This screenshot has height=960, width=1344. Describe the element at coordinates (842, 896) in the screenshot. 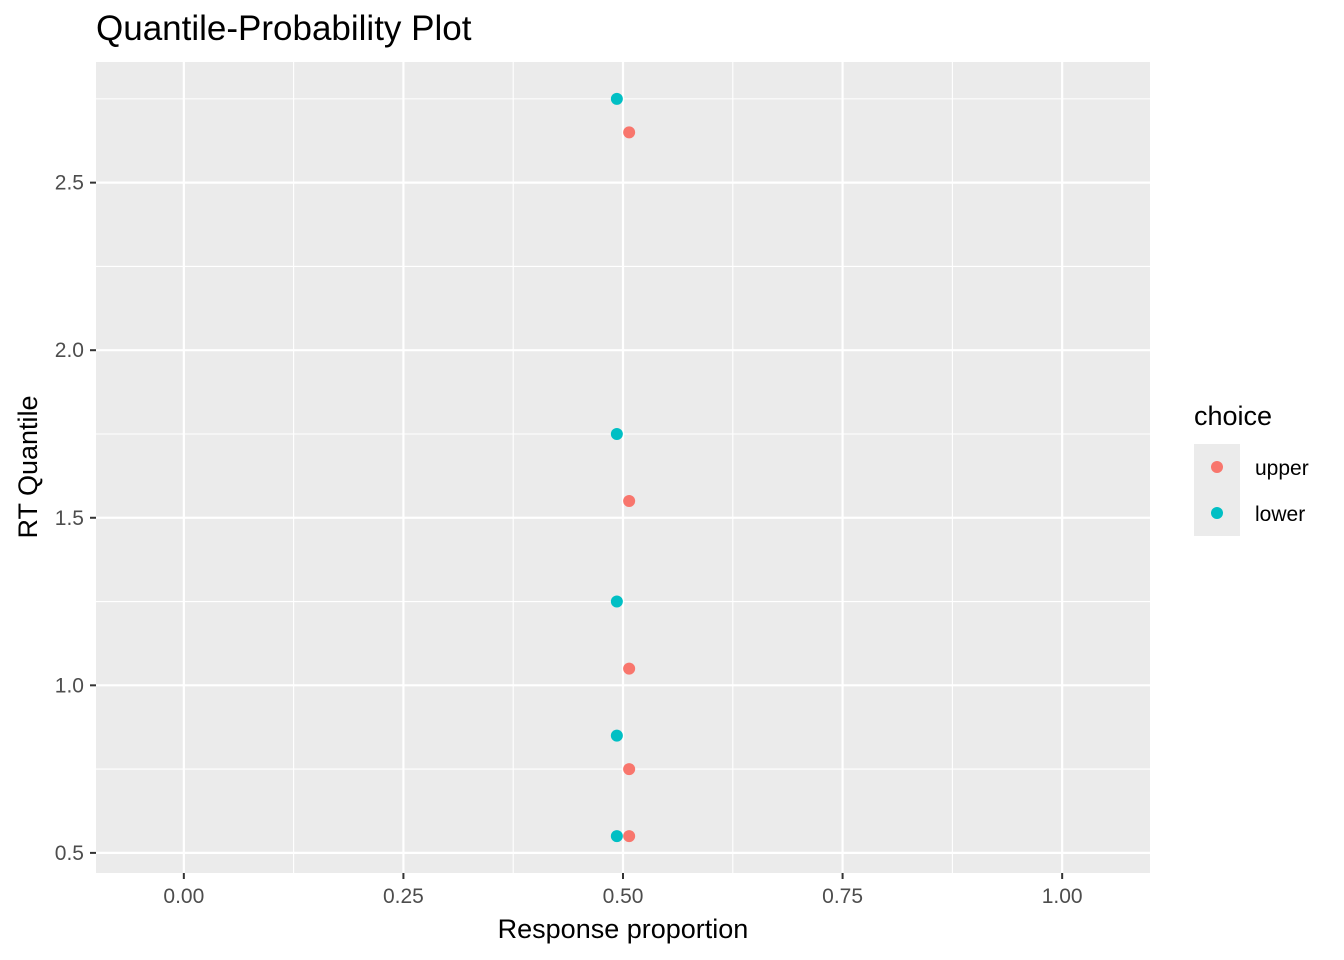

I see `x-tick-label: 0.75` at that location.